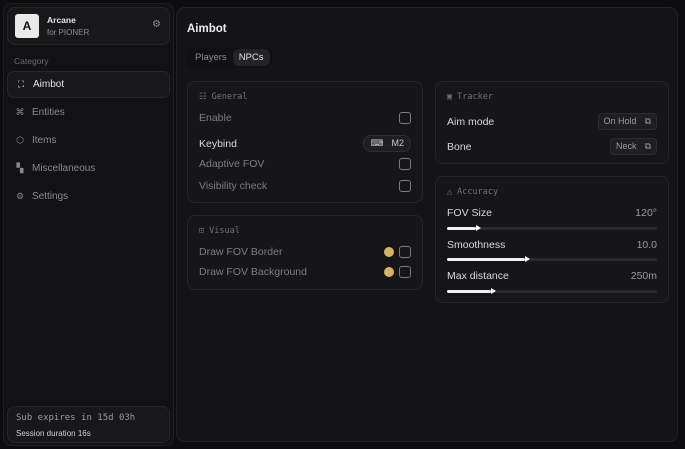 The image size is (685, 449). Describe the element at coordinates (61, 20) in the screenshot. I see `app-name: Arcane` at that location.